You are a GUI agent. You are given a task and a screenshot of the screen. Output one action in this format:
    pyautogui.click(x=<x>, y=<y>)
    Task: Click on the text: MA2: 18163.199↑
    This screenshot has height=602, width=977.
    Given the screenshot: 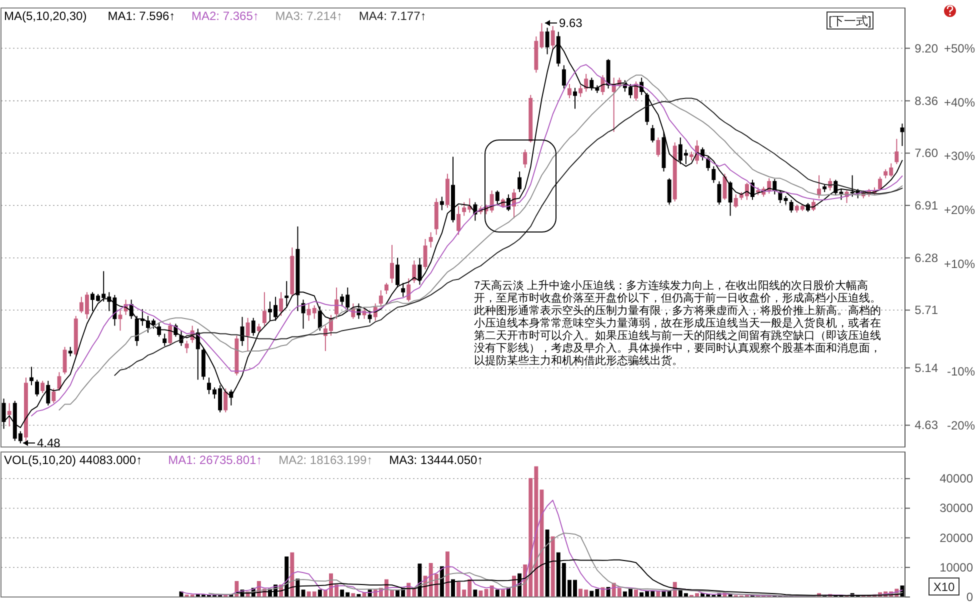 What is the action you would take?
    pyautogui.click(x=325, y=460)
    